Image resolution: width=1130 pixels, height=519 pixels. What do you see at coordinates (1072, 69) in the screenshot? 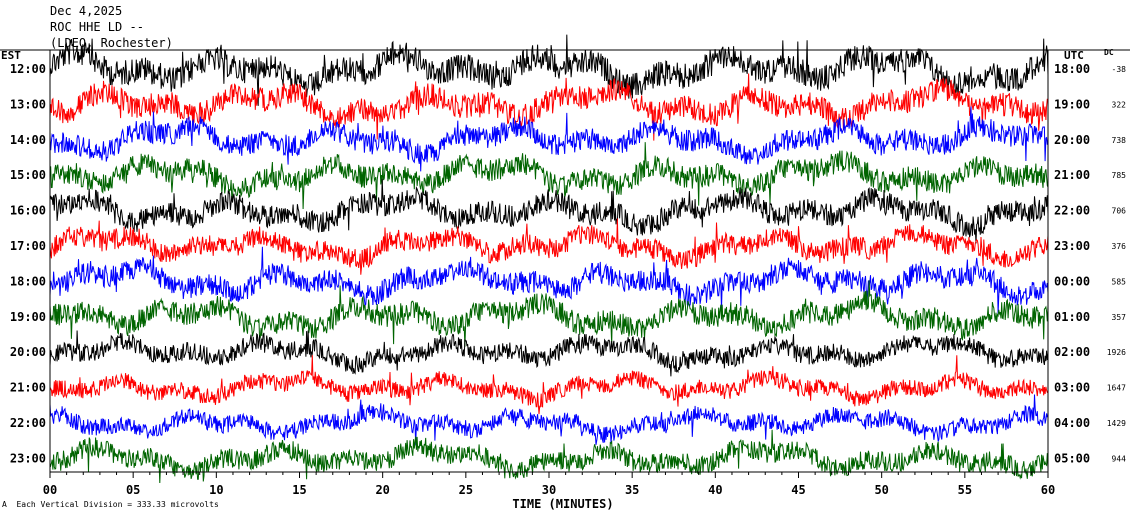
I see `utc-hour-label: 18:00` at bounding box center [1072, 69].